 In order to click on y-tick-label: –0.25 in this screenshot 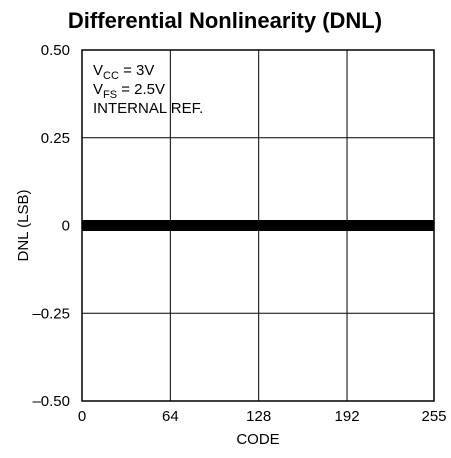, I will do `click(51, 313)`.